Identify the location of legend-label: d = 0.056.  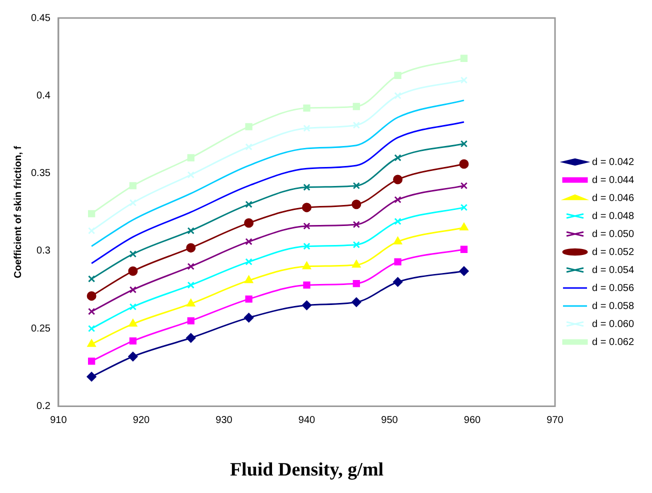
(613, 288).